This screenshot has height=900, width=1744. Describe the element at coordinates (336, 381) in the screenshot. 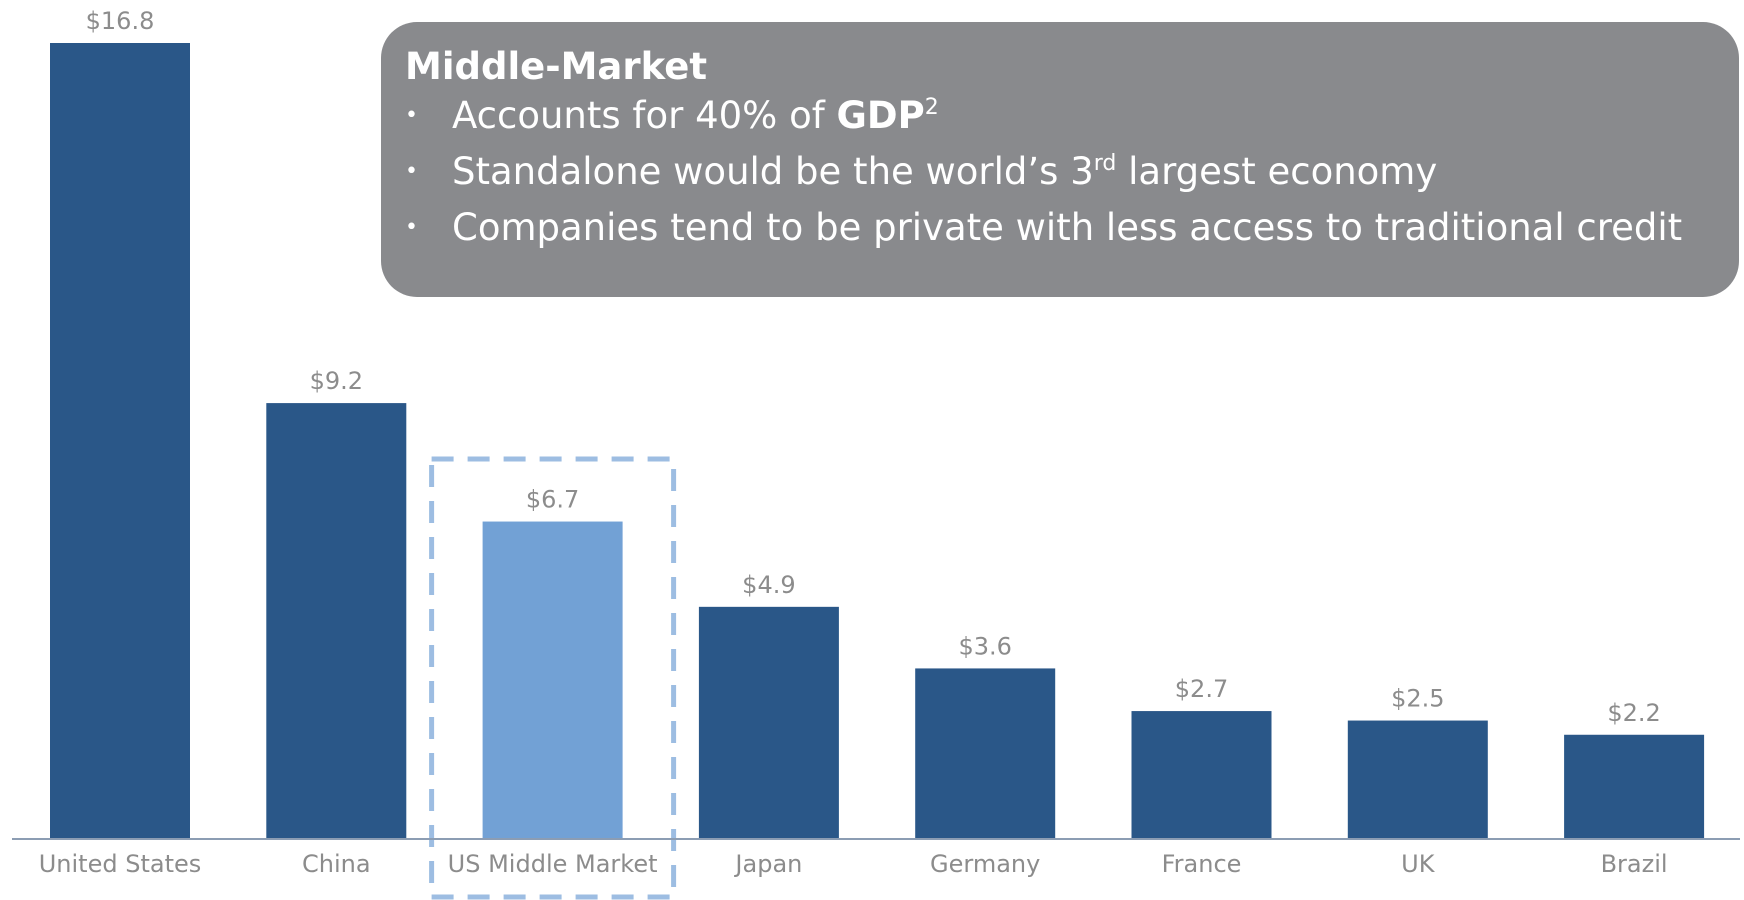

I see `value-label: $9.2` at that location.